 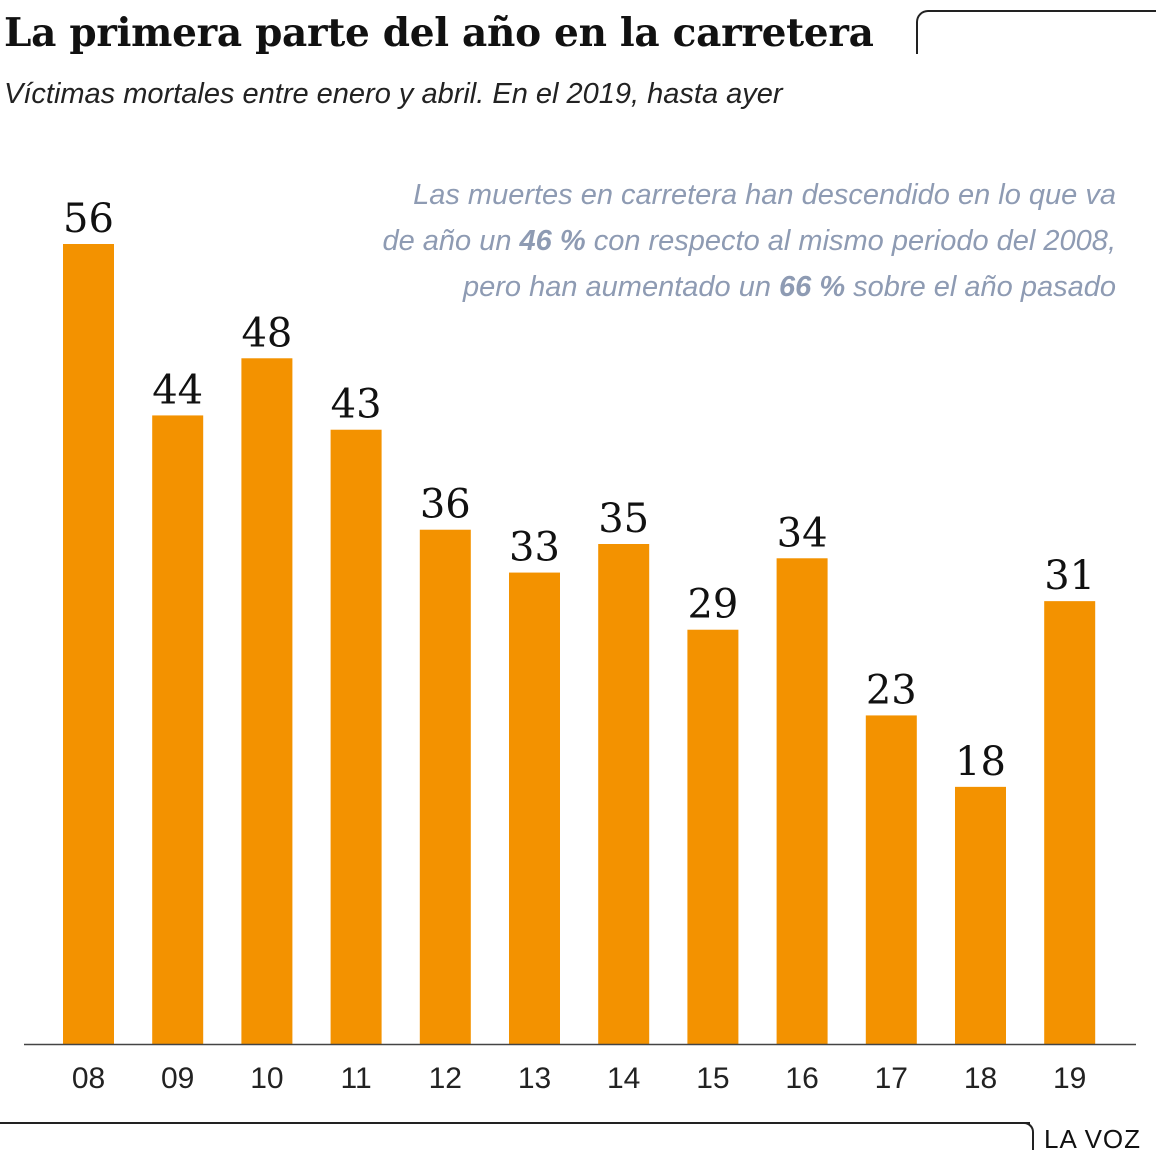 What do you see at coordinates (88, 1078) in the screenshot?
I see `x-tick-label-08: 08` at bounding box center [88, 1078].